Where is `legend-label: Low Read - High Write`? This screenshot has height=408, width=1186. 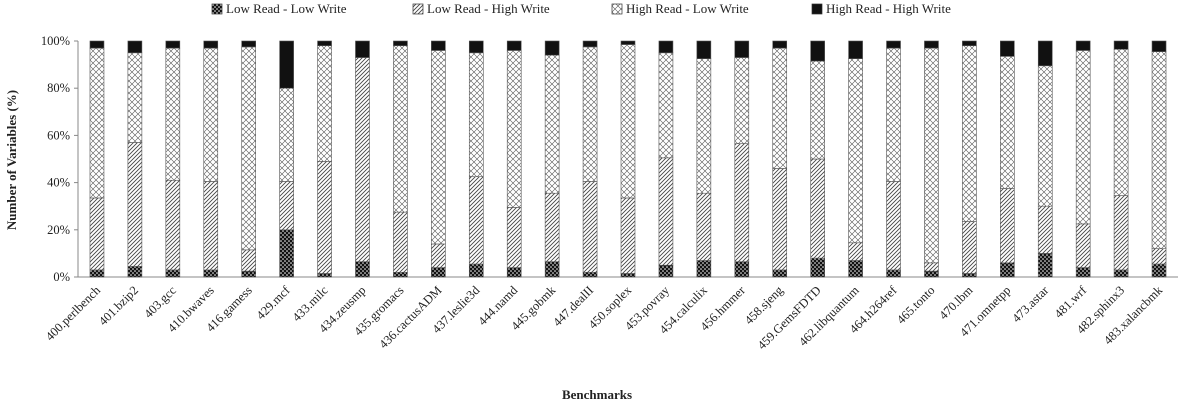 legend-label: Low Read - High Write is located at coordinates (488, 8).